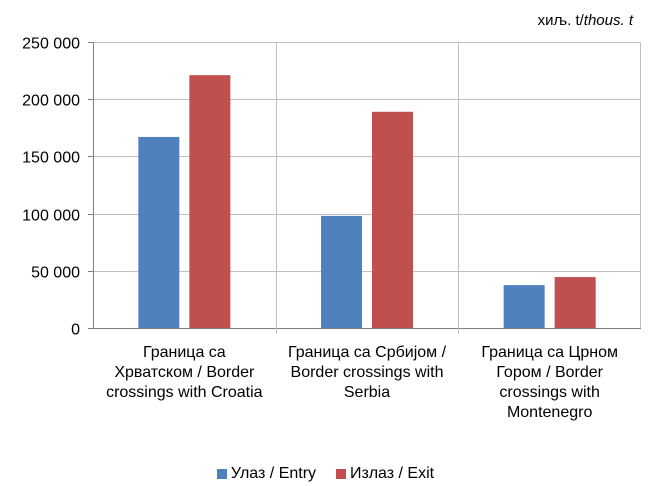 This screenshot has height=486, width=651. Describe the element at coordinates (273, 473) in the screenshot. I see `legend-label-entry: Улаз / Entry` at that location.